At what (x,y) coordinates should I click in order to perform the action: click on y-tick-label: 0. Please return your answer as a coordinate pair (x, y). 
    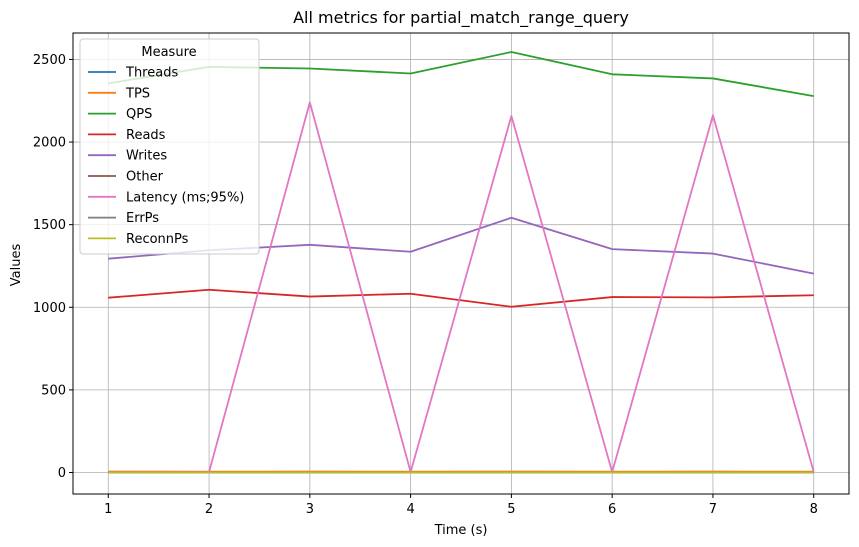
    Looking at the image, I should click on (62, 473).